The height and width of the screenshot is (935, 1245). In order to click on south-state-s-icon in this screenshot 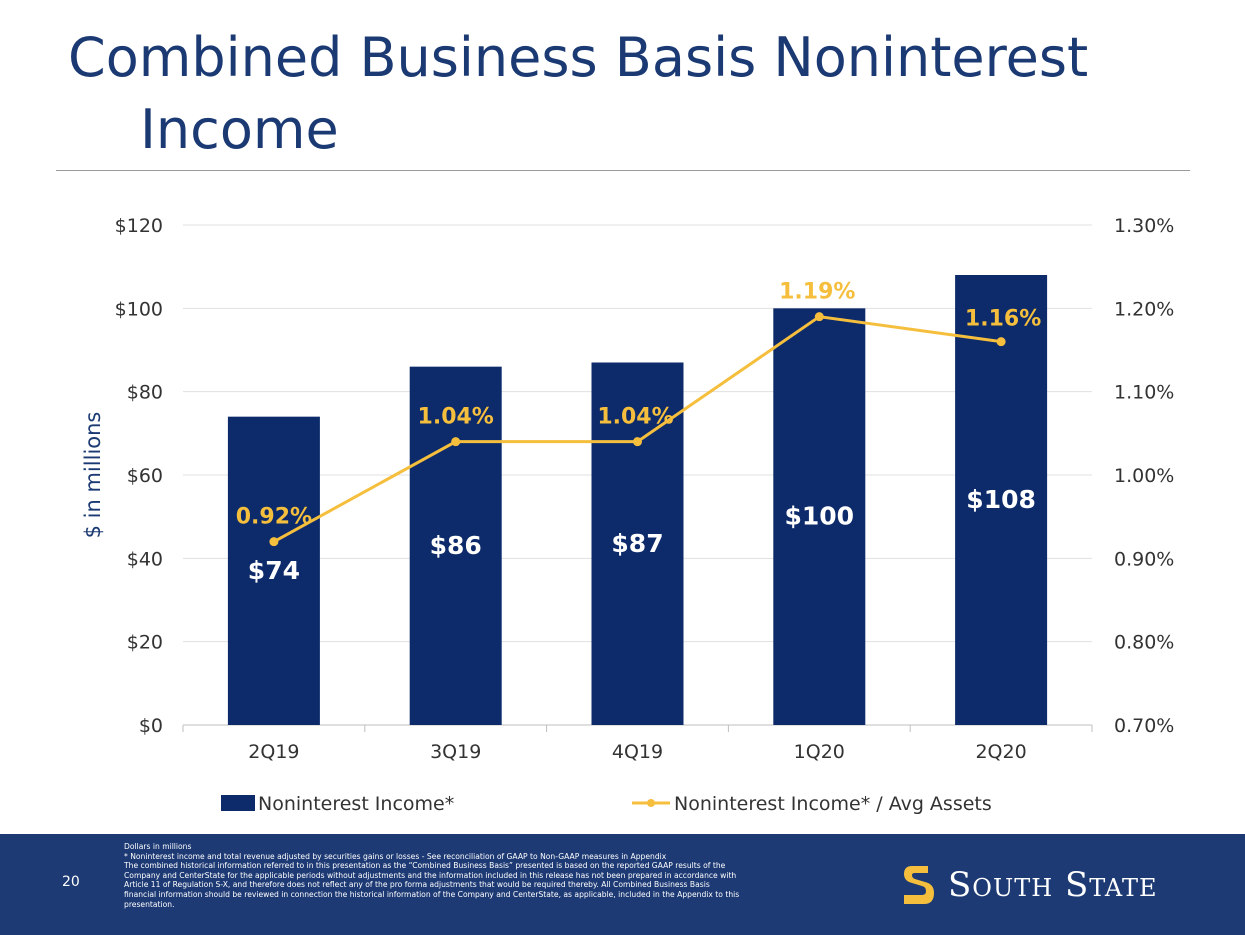, I will do `click(919, 885)`.